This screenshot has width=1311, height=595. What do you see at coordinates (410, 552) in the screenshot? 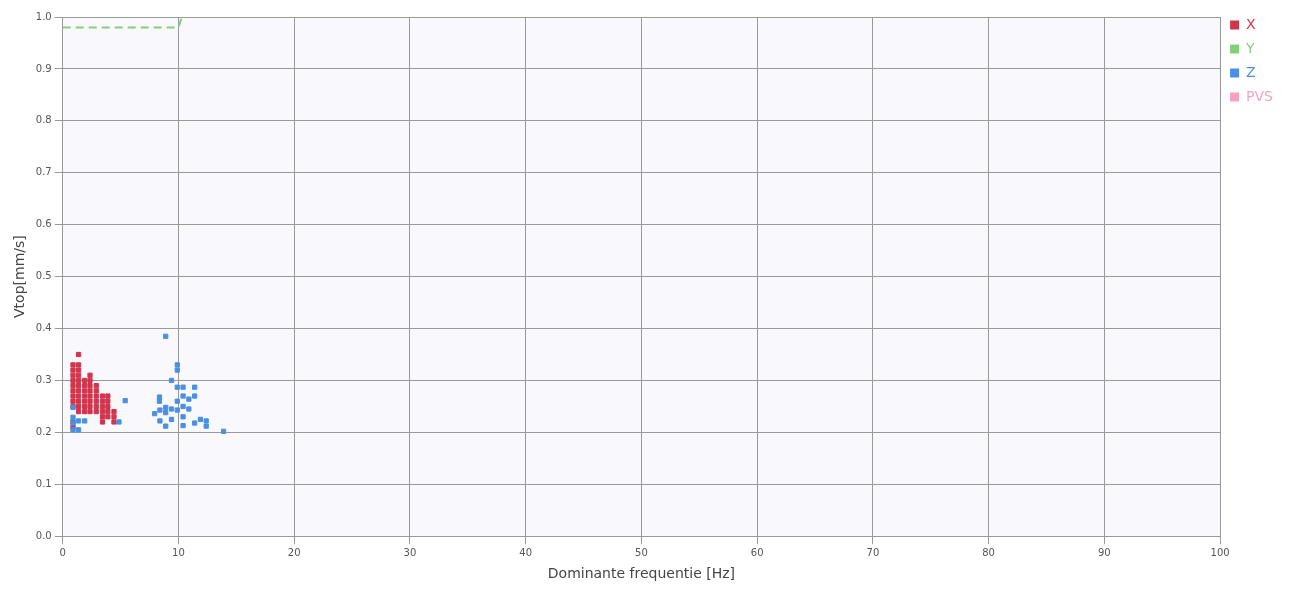
I see `x-tick-label: 30` at bounding box center [410, 552].